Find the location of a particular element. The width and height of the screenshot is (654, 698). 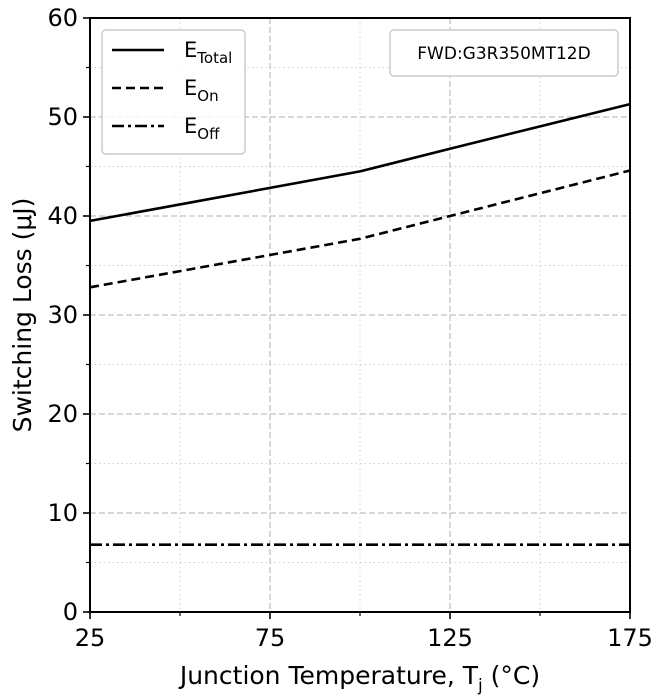

device-annotation: FWD:G3R350MT12D is located at coordinates (504, 53).